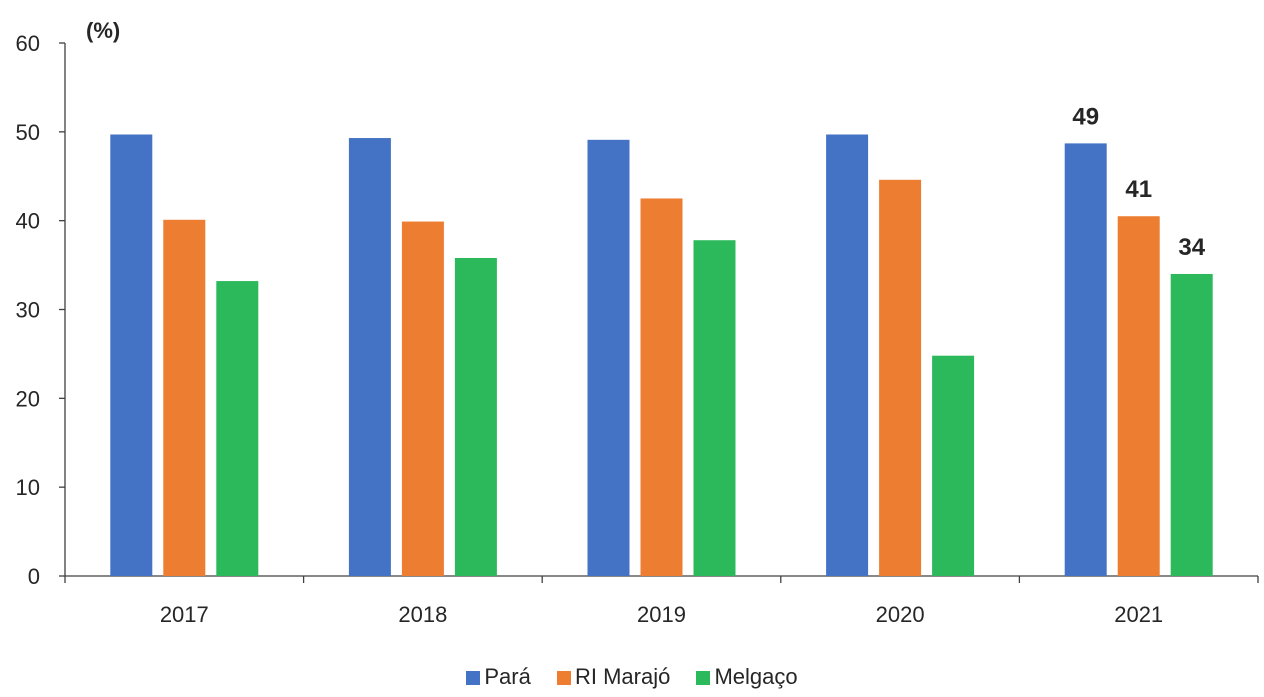 The height and width of the screenshot is (697, 1264). I want to click on legend-item-melgaco: Melgaço, so click(747, 677).